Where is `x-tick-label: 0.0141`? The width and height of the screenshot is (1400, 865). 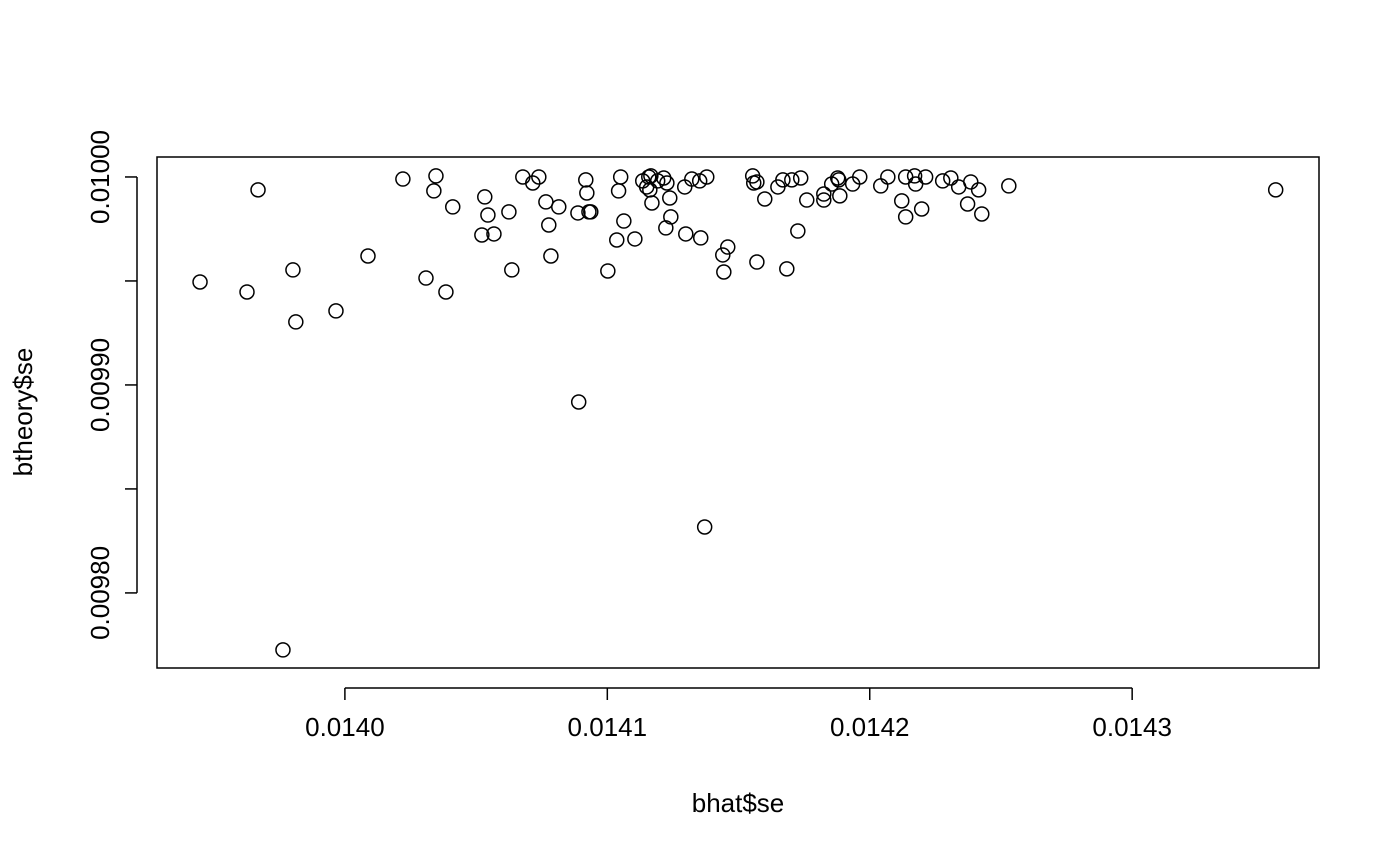
x-tick-label: 0.0141 is located at coordinates (608, 727).